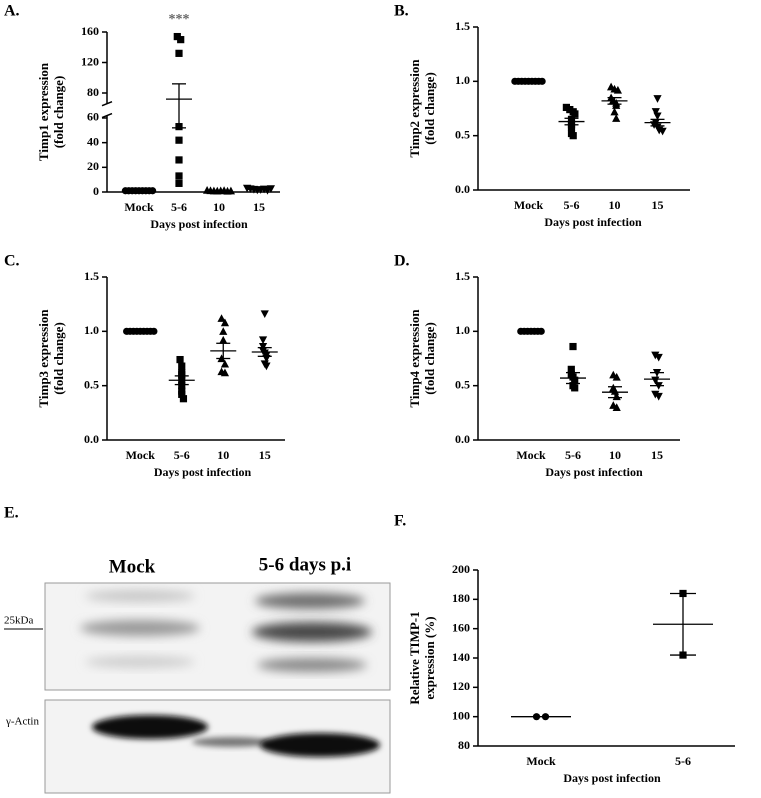 This screenshot has height=798, width=761. I want to click on panel-label: E., so click(11, 513).